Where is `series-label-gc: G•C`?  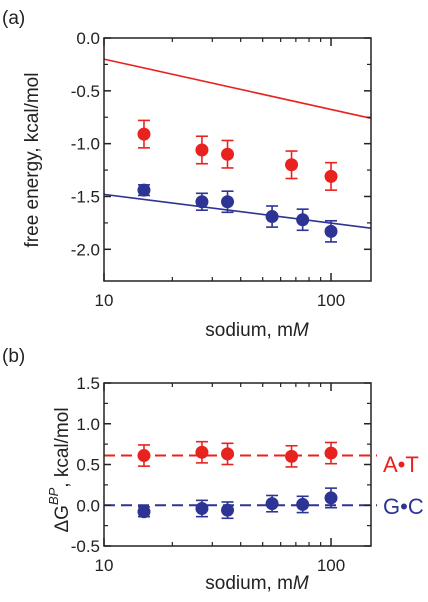 series-label-gc: G•C is located at coordinates (403, 506).